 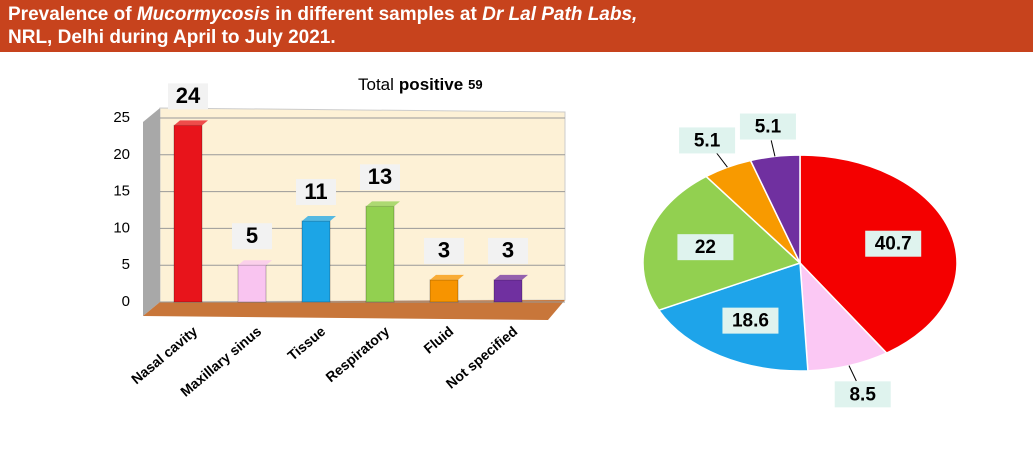 What do you see at coordinates (72, 14) in the screenshot?
I see `title-part: Prevalence of` at bounding box center [72, 14].